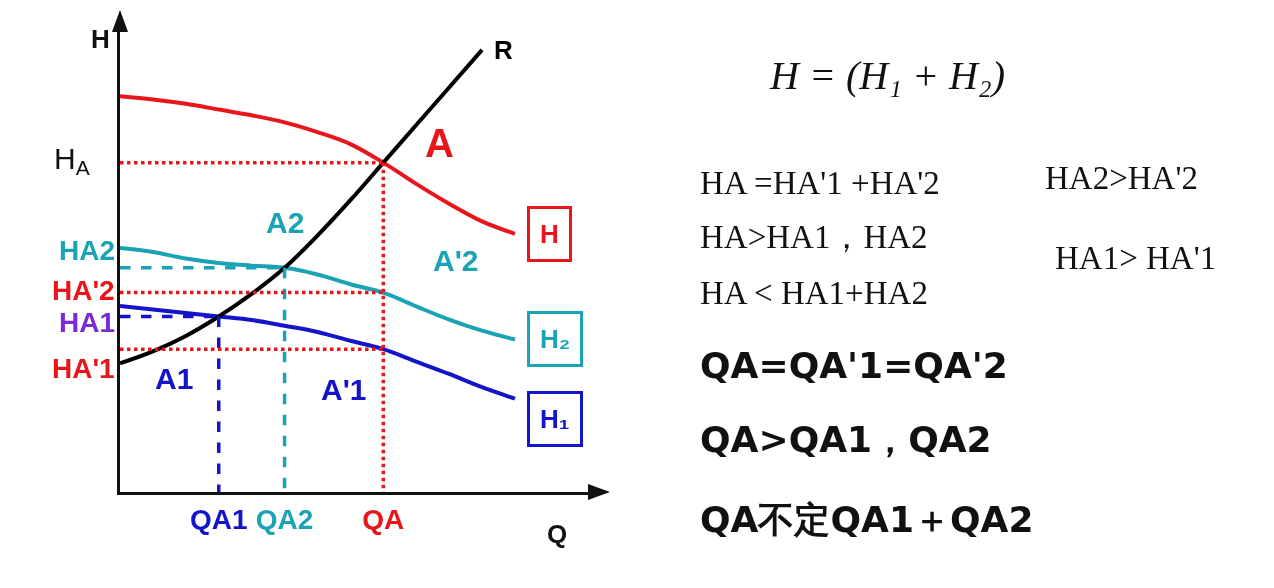  Describe the element at coordinates (284, 519) in the screenshot. I see `x-tick-label: QA2` at that location.